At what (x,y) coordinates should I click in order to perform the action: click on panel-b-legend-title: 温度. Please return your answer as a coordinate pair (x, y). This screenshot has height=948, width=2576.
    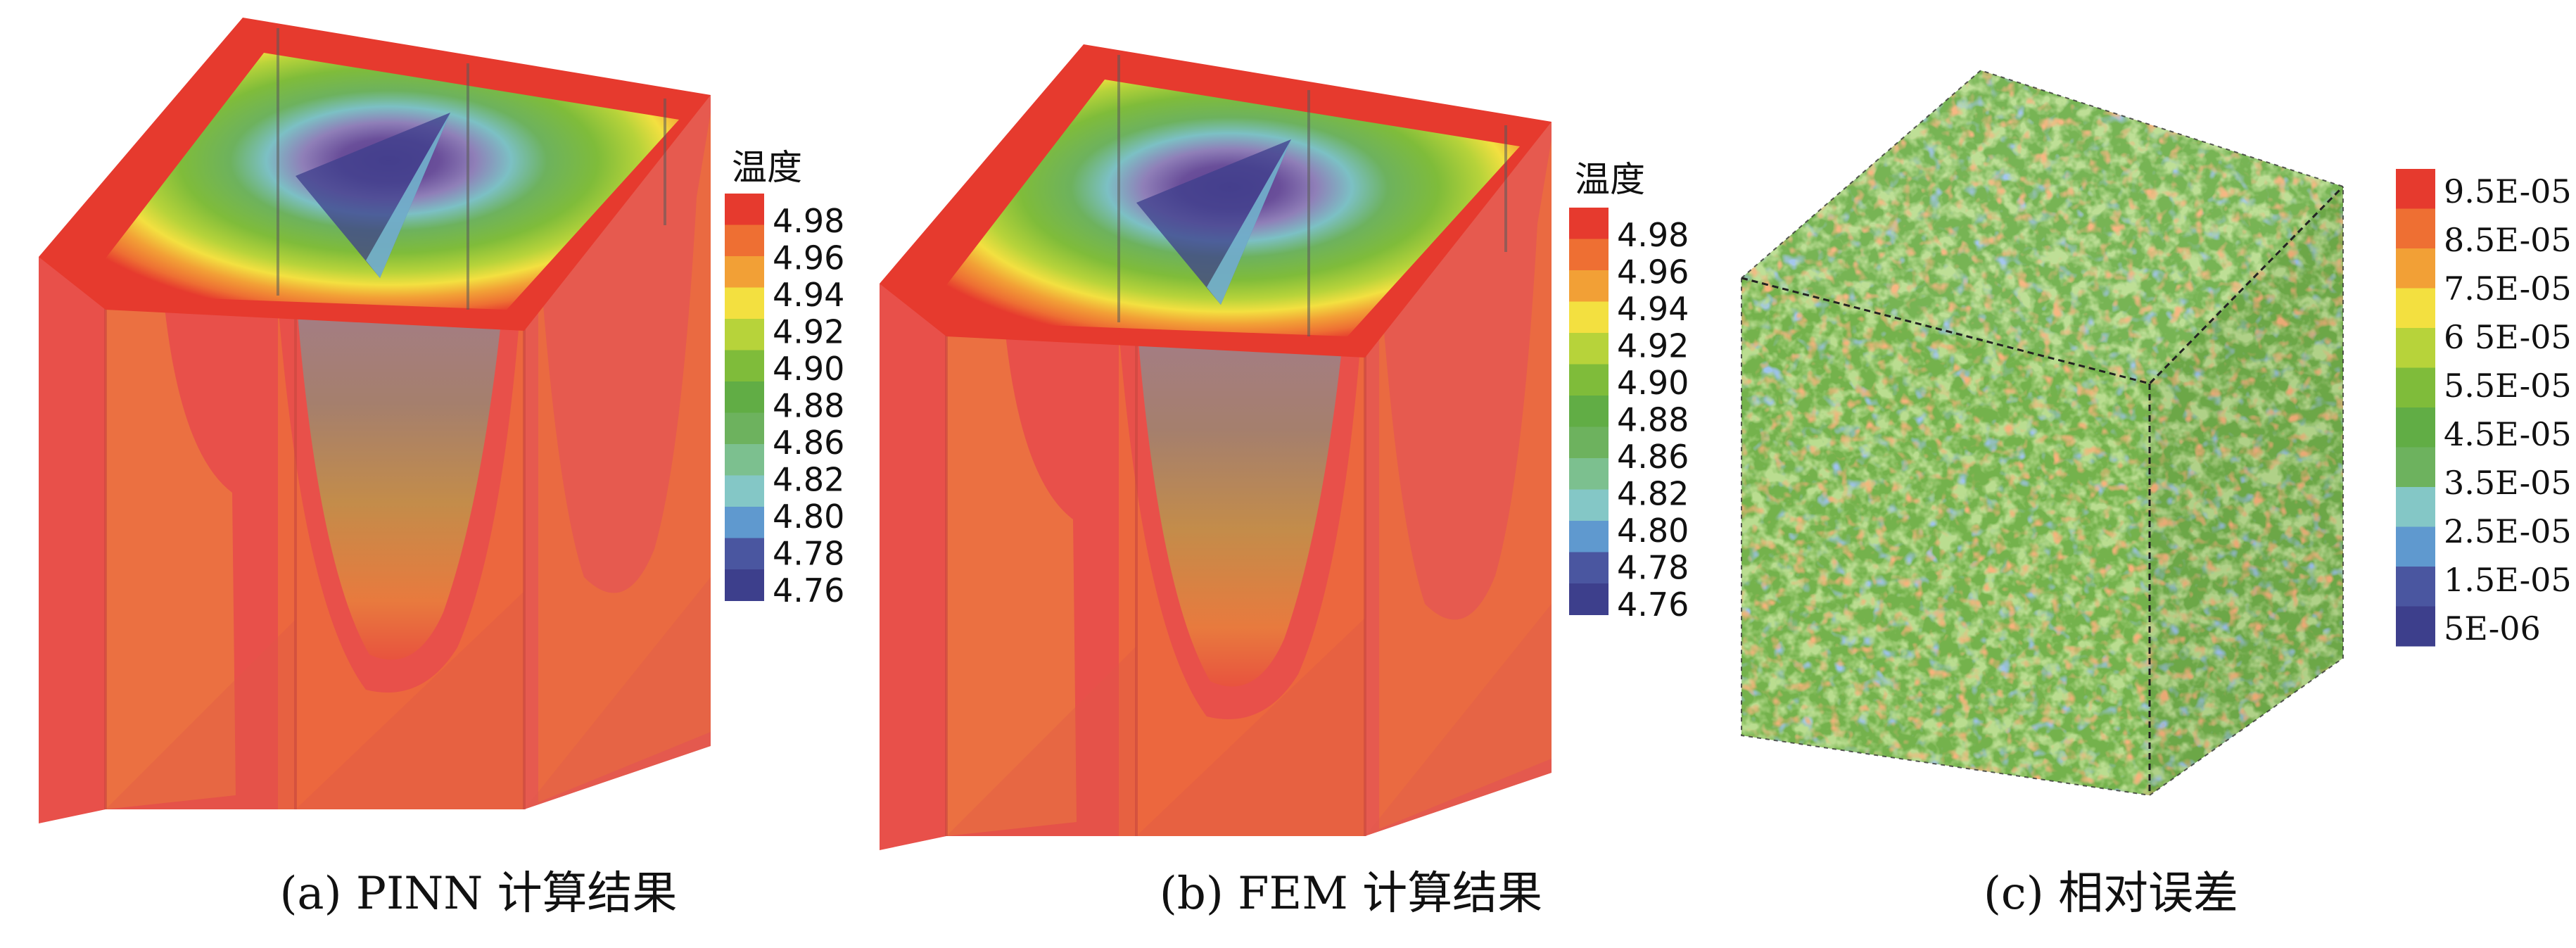
    Looking at the image, I should click on (1610, 179).